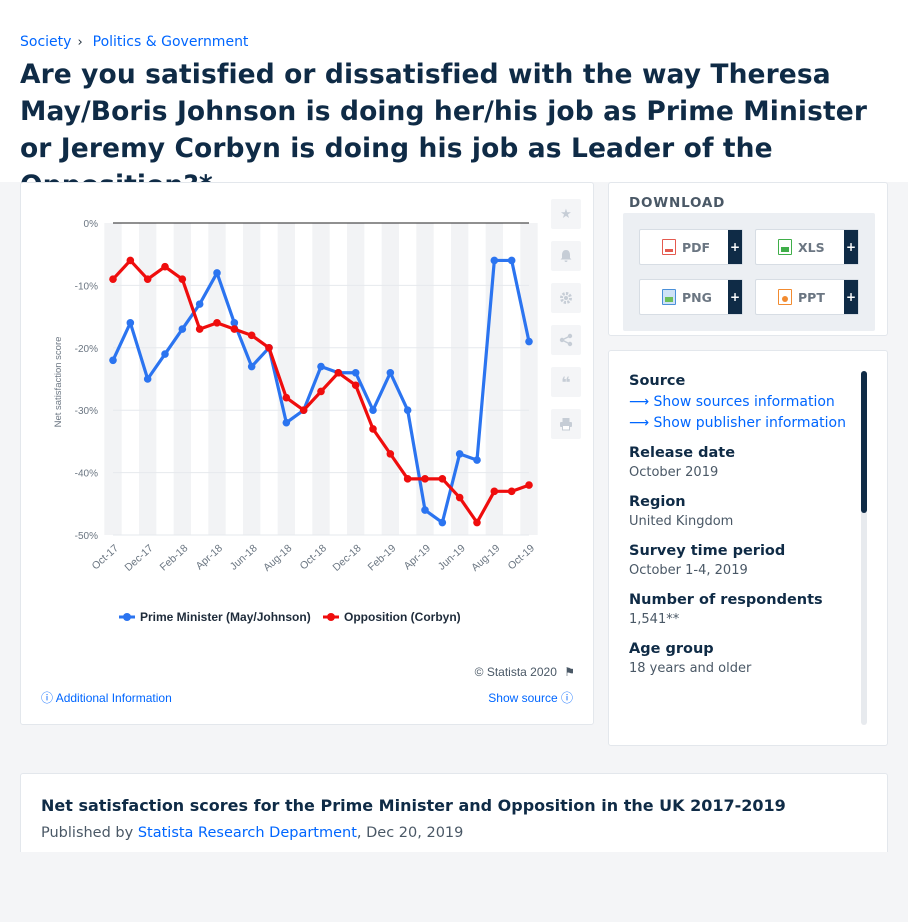  What do you see at coordinates (86, 536) in the screenshot?
I see `y-tick-label: -50%` at bounding box center [86, 536].